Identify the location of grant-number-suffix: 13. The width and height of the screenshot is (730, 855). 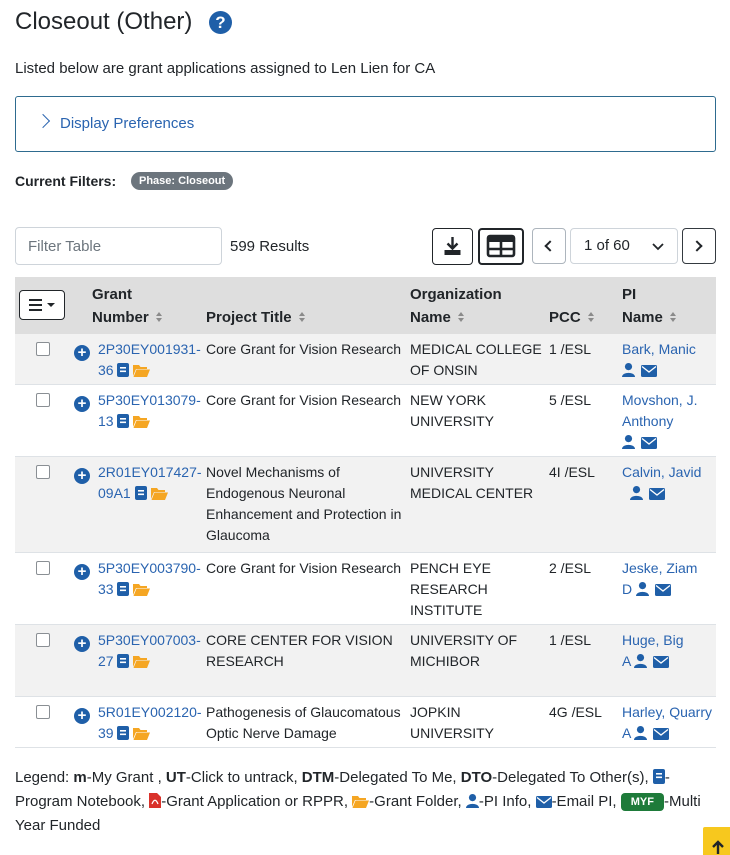
(106, 421).